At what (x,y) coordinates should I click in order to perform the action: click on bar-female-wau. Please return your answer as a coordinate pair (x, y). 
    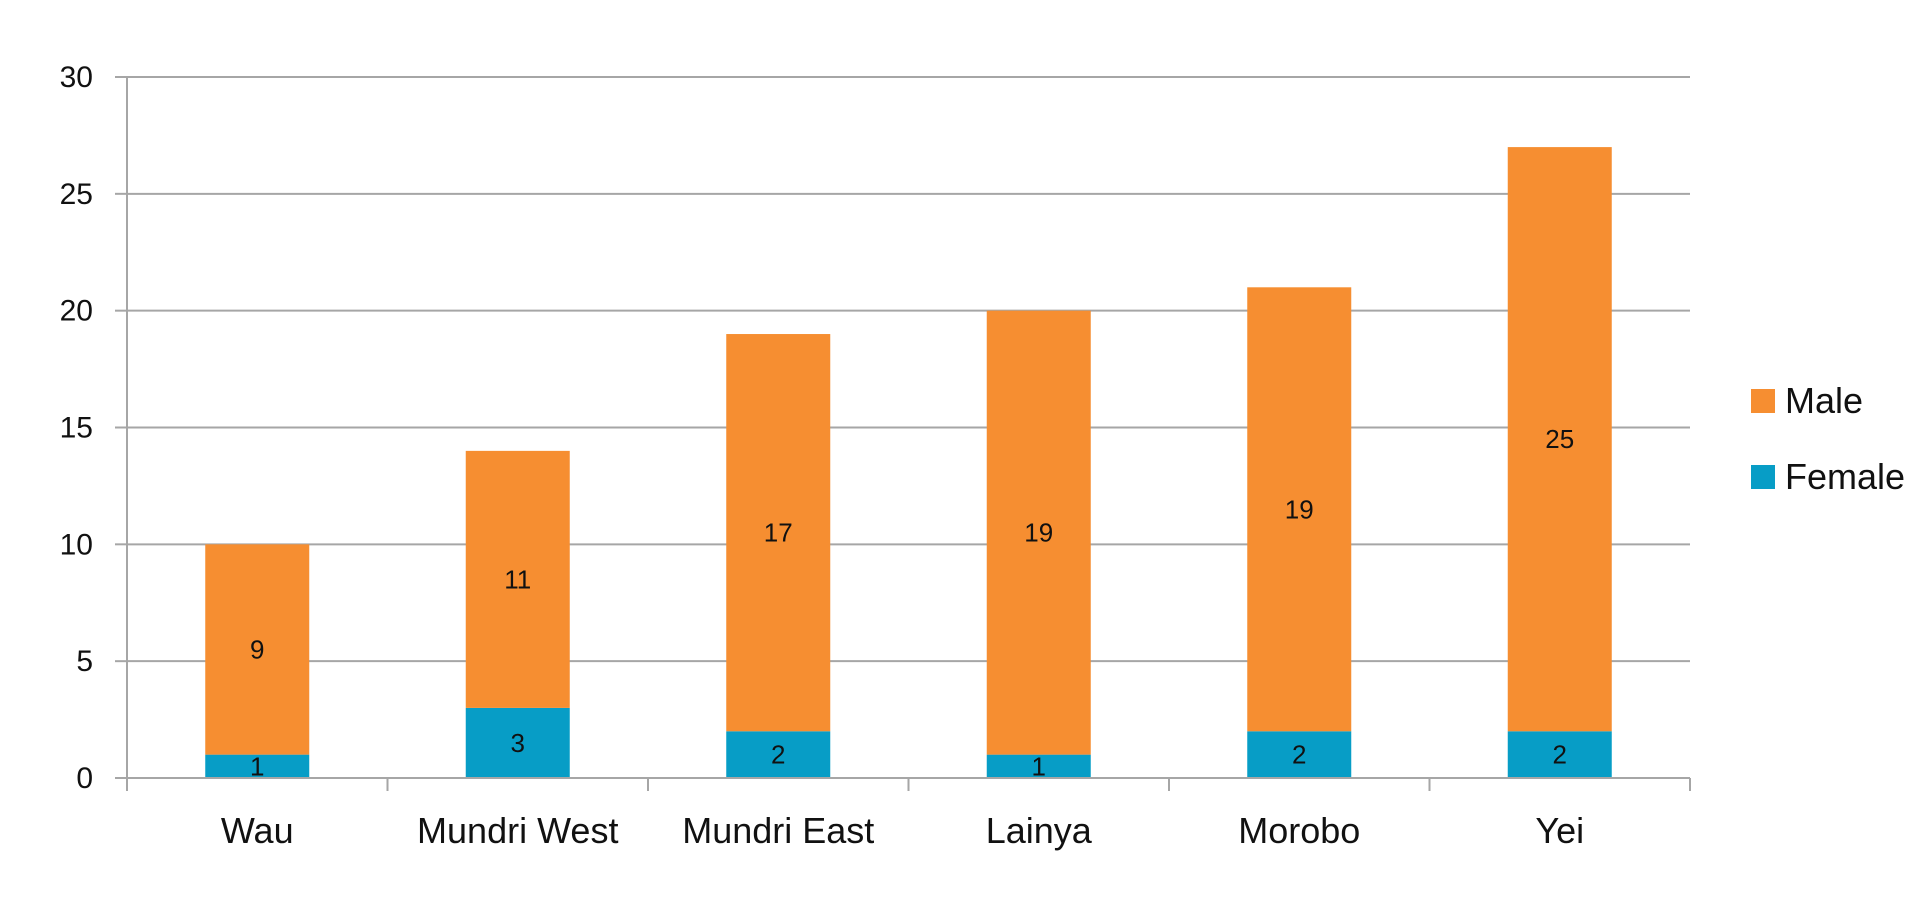
    Looking at the image, I should click on (257, 766).